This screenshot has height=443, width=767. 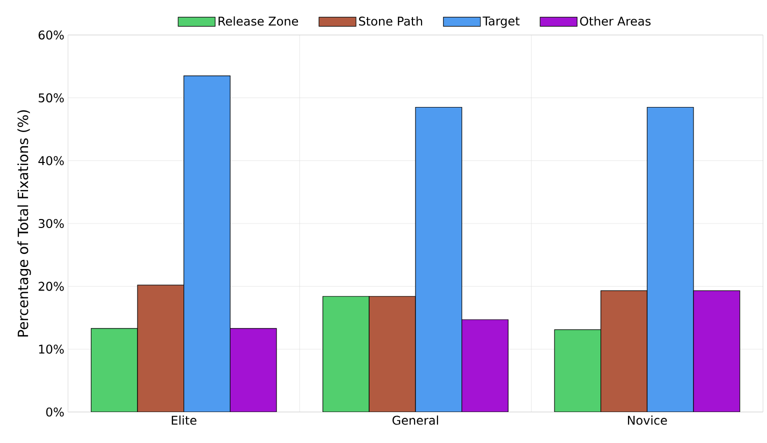 What do you see at coordinates (51, 349) in the screenshot?
I see `y-tick-label: 10%` at bounding box center [51, 349].